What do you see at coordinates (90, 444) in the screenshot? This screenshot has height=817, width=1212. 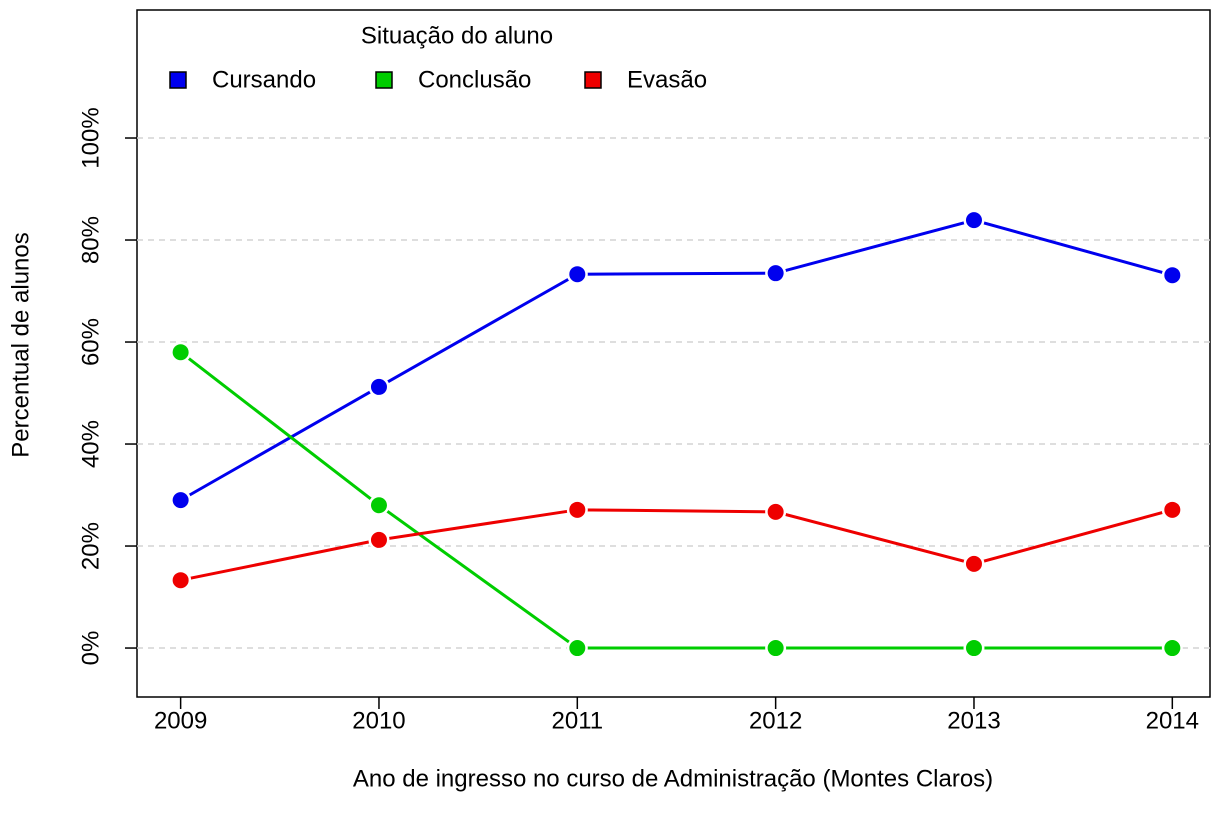 I see `y-tick-label: 40%` at bounding box center [90, 444].